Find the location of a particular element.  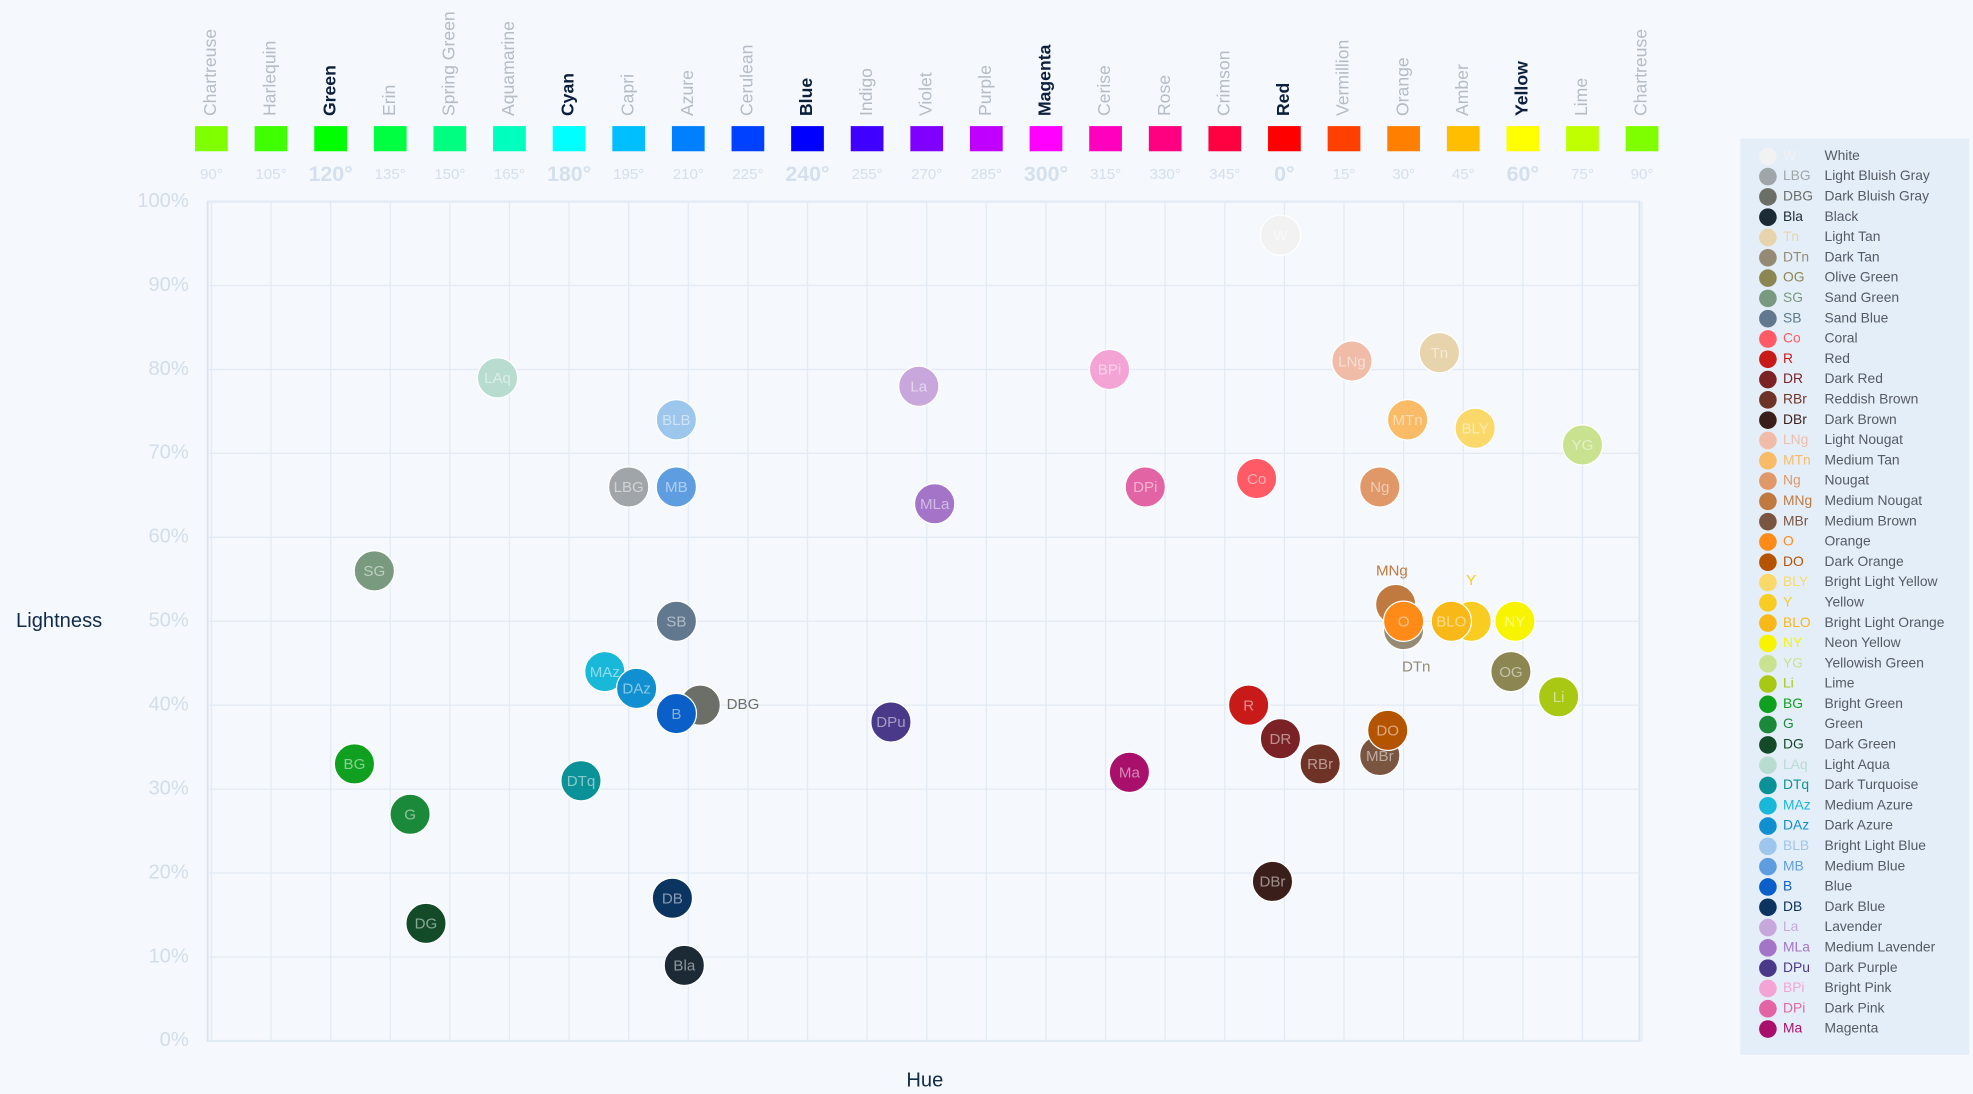

x-tick-label: 120° is located at coordinates (331, 174).